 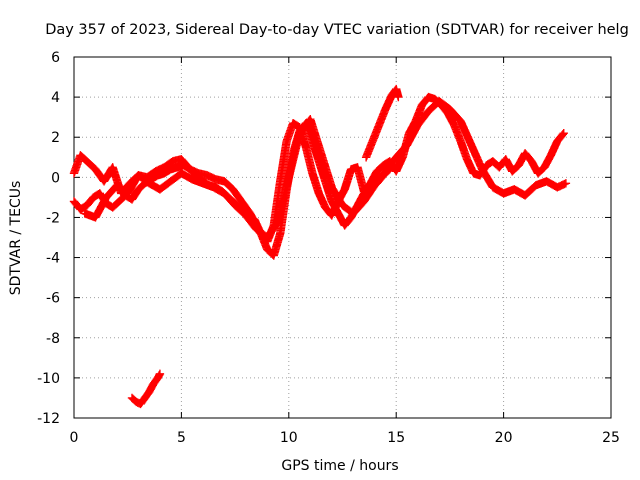 What do you see at coordinates (74, 438) in the screenshot?
I see `x-tick-label: 0` at bounding box center [74, 438].